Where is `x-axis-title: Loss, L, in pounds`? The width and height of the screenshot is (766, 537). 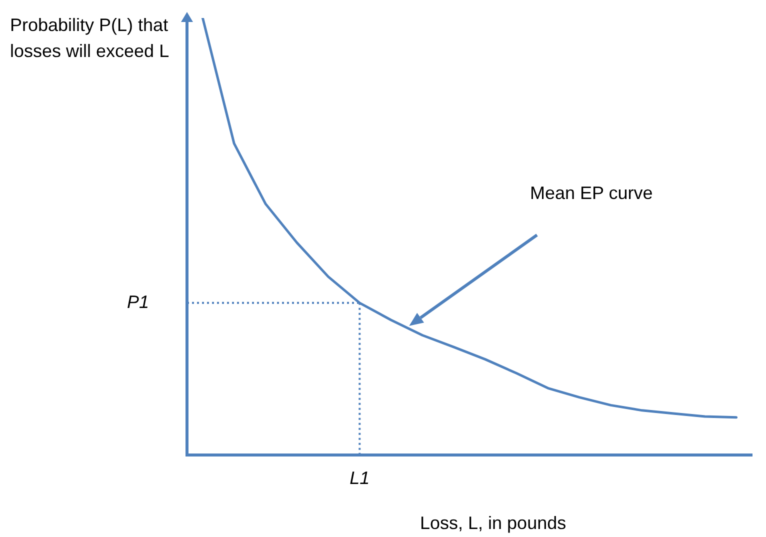 x-axis-title: Loss, L, in pounds is located at coordinates (493, 523).